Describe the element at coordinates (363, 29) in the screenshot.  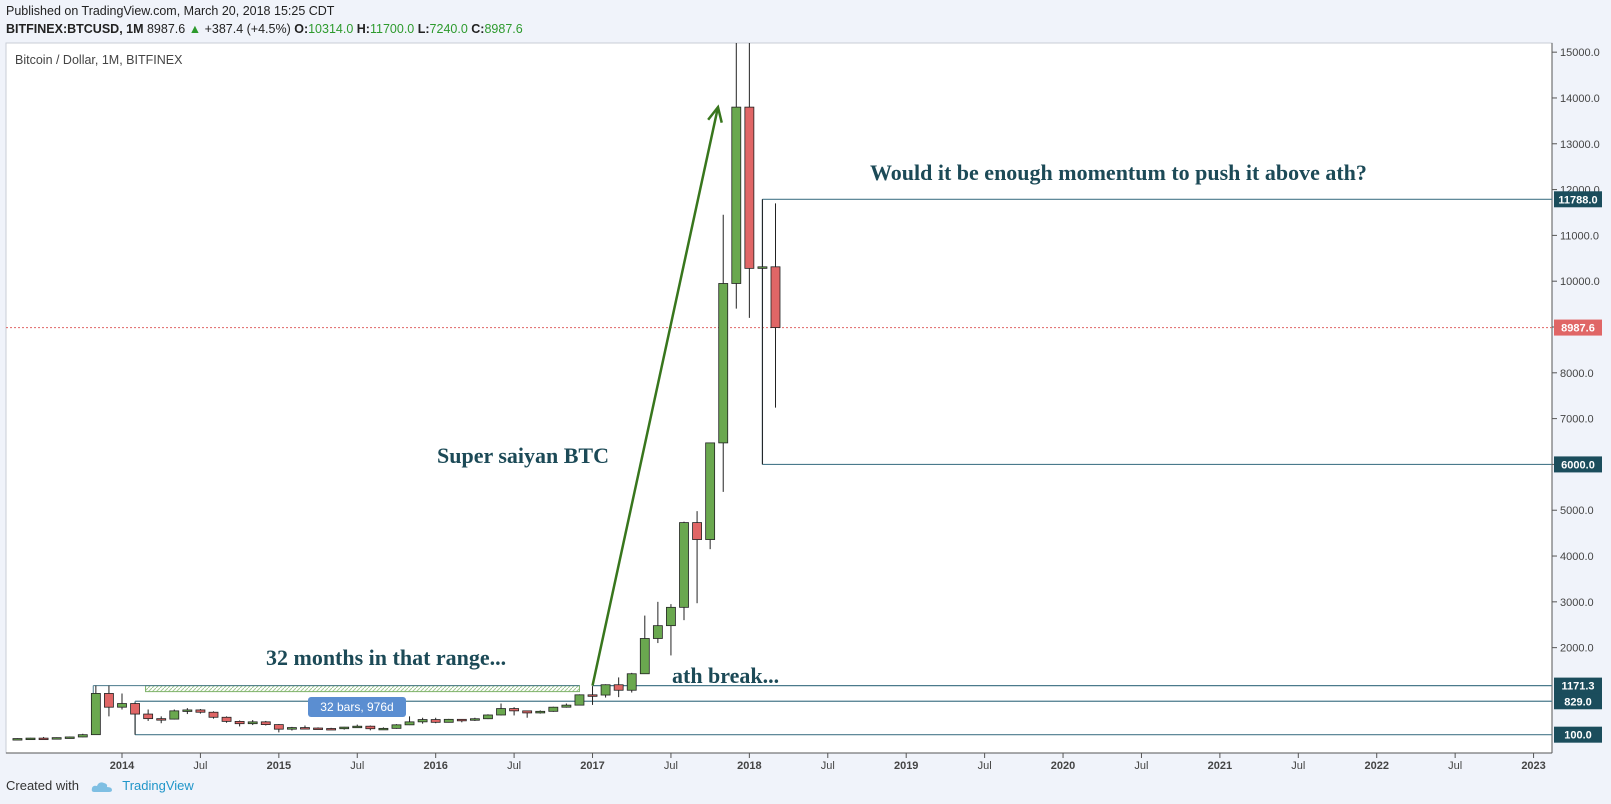
I see `high-label: H:` at that location.